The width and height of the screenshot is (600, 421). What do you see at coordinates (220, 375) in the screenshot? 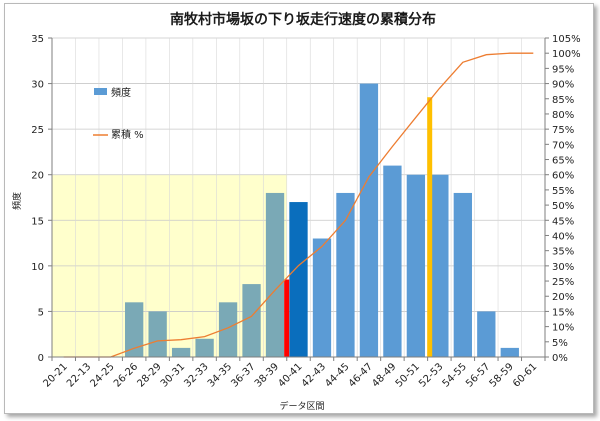
I see `x-tick-label: 34-35` at bounding box center [220, 375].